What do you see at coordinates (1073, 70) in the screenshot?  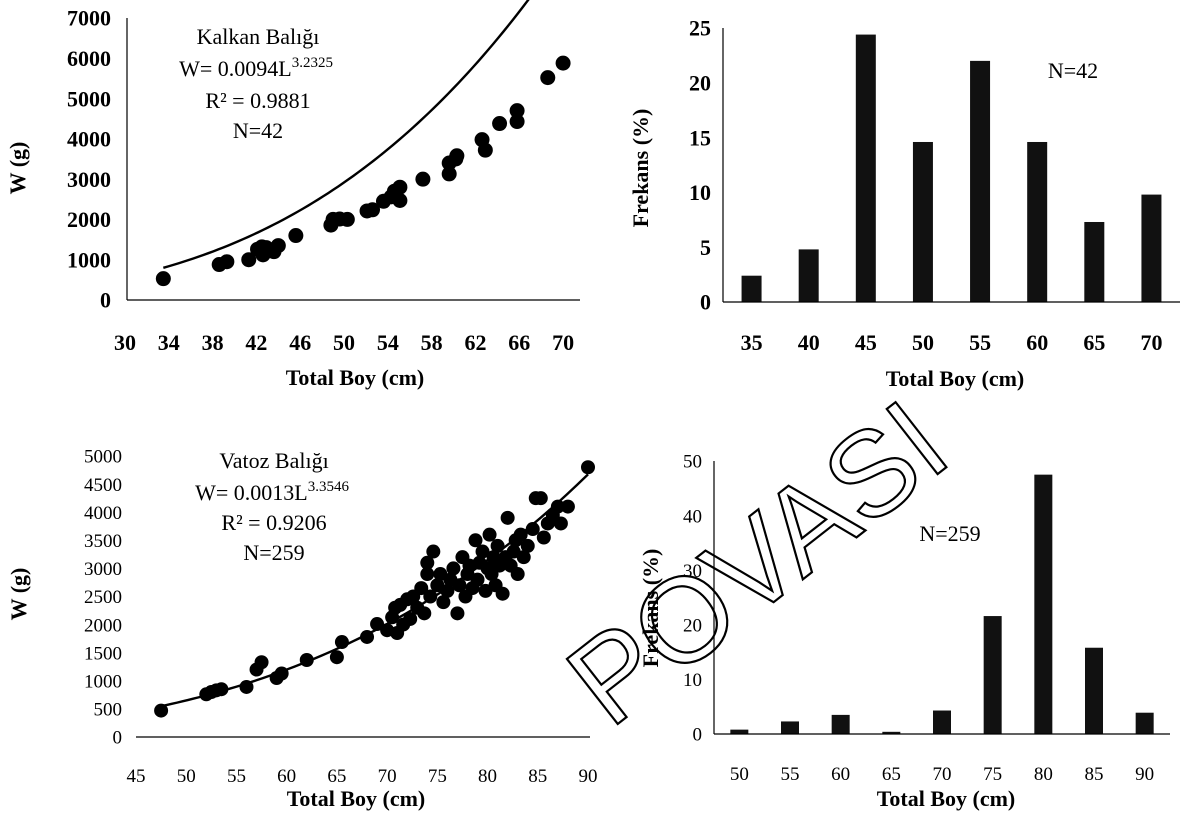 I see `n-label: N=42` at bounding box center [1073, 70].